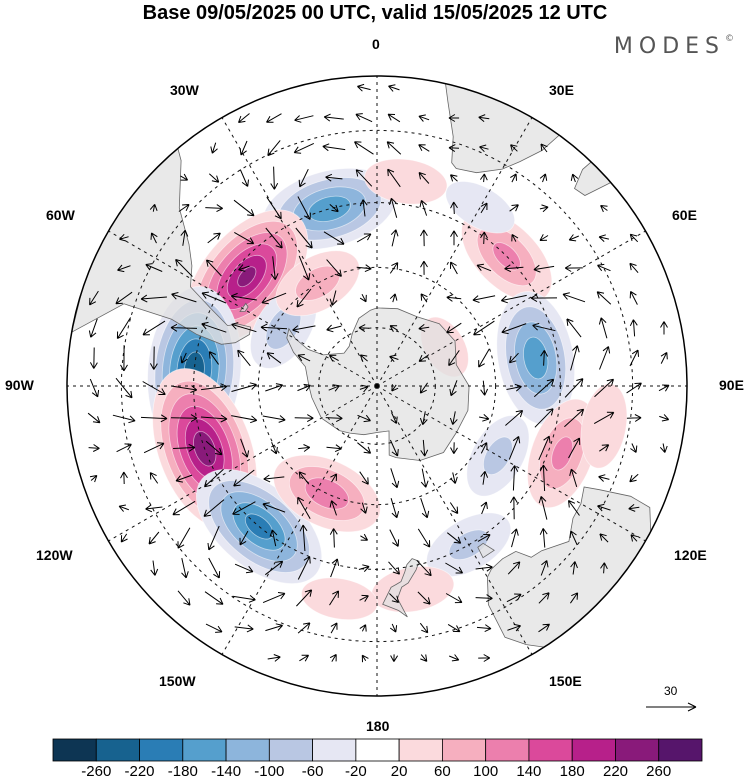  I want to click on land-falkland-islands, so click(244, 307).